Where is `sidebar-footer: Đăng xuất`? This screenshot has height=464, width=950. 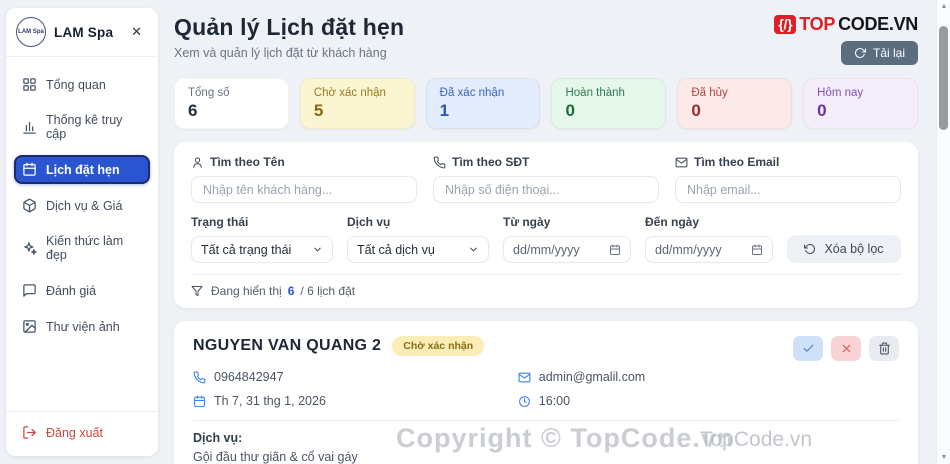 sidebar-footer: Đăng xuất is located at coordinates (82, 433).